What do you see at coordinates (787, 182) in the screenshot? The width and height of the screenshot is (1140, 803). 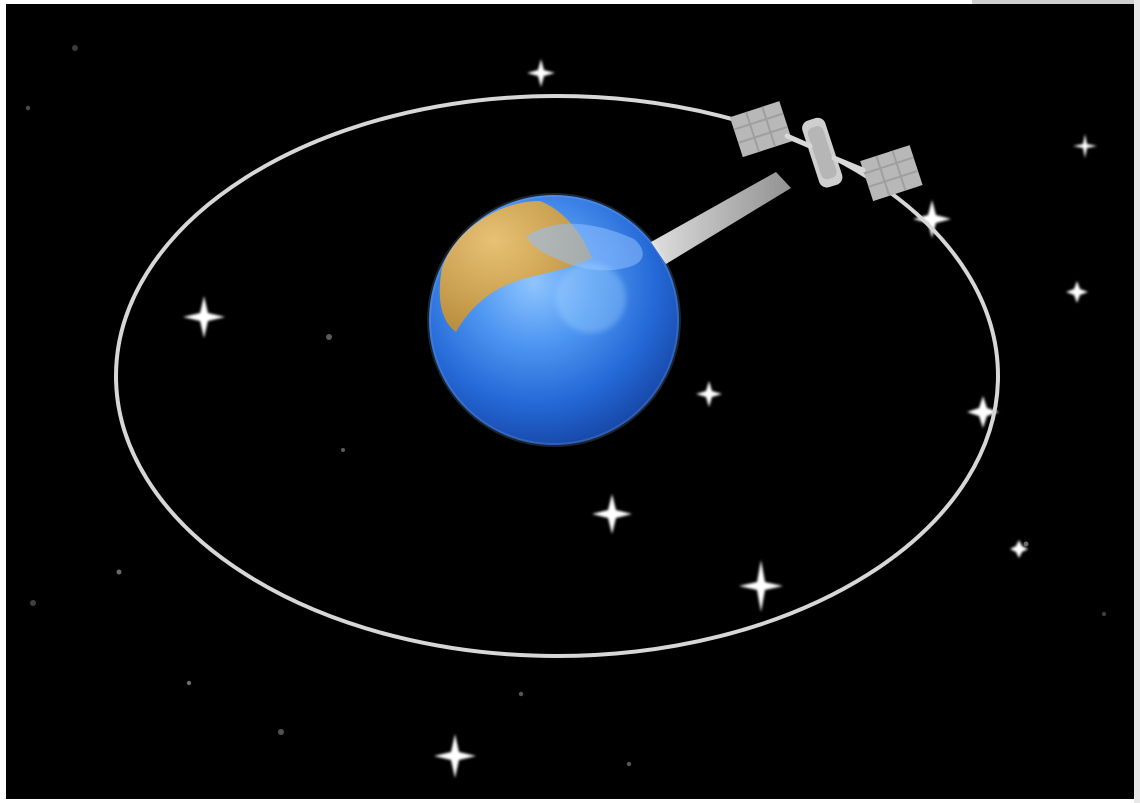 I see `satellite-icon` at bounding box center [787, 182].